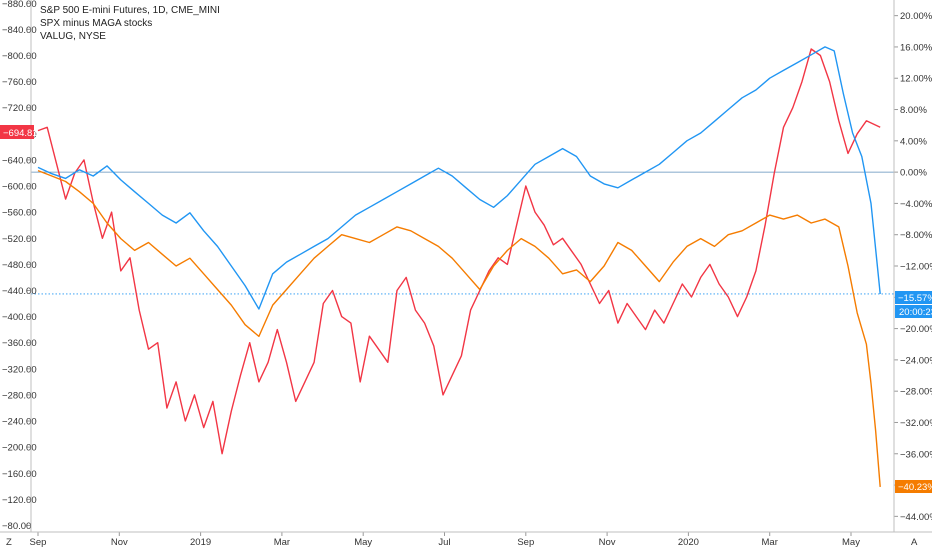 Image resolution: width=932 pixels, height=550 pixels. What do you see at coordinates (916, 267) in the screenshot?
I see `right-tick-label: −12.00%` at bounding box center [916, 267].